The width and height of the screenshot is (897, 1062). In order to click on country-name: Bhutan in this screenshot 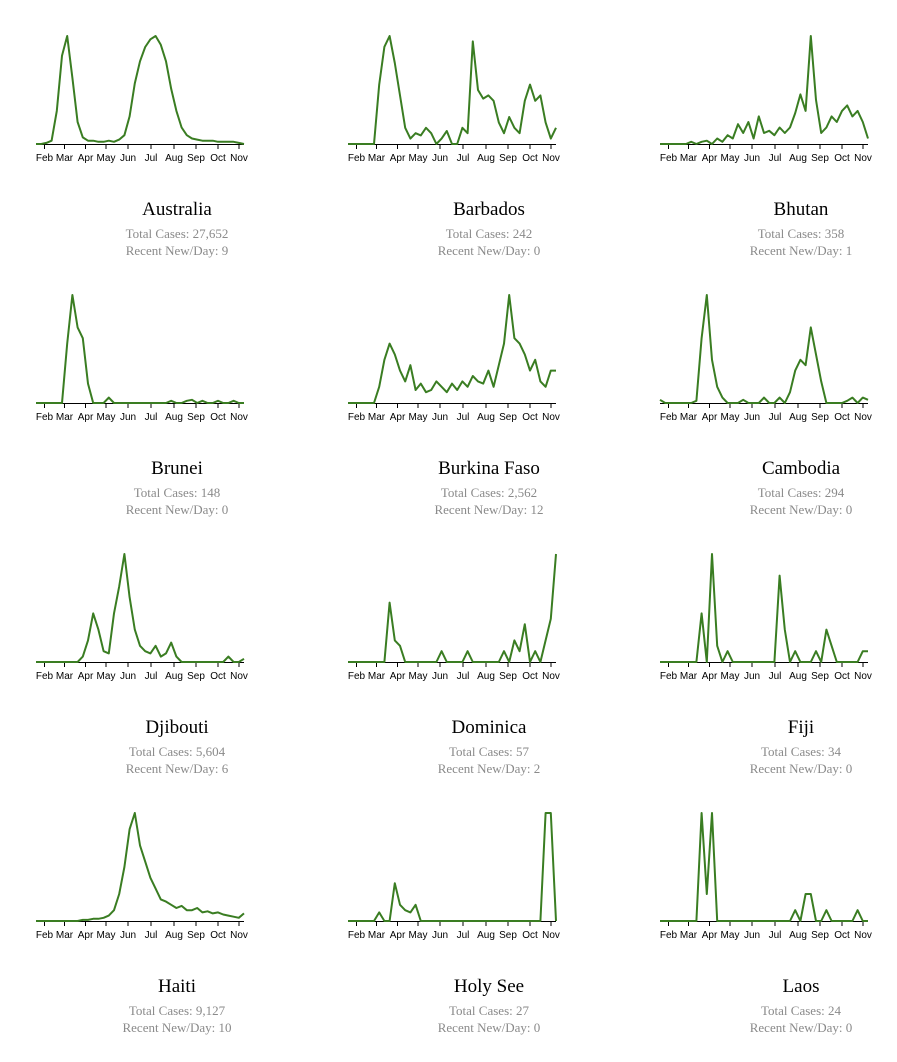, I will do `click(801, 209)`.